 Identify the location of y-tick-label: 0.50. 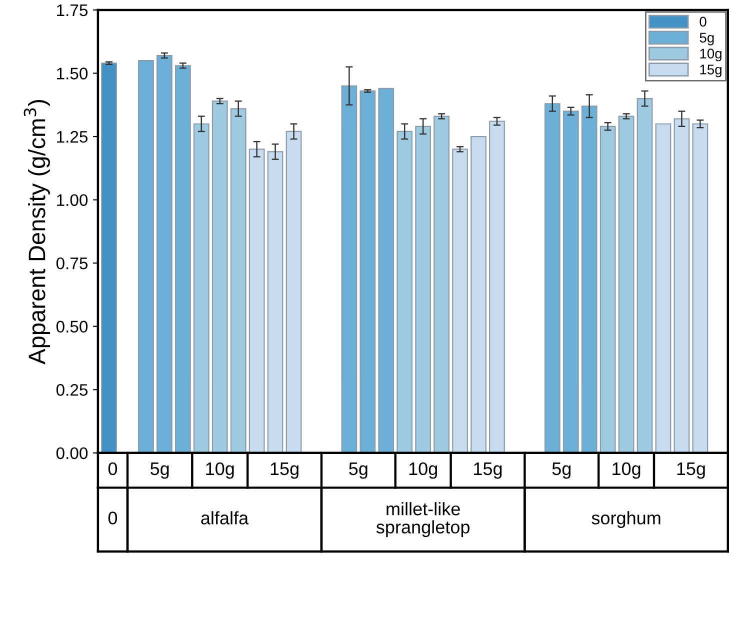
(72, 326).